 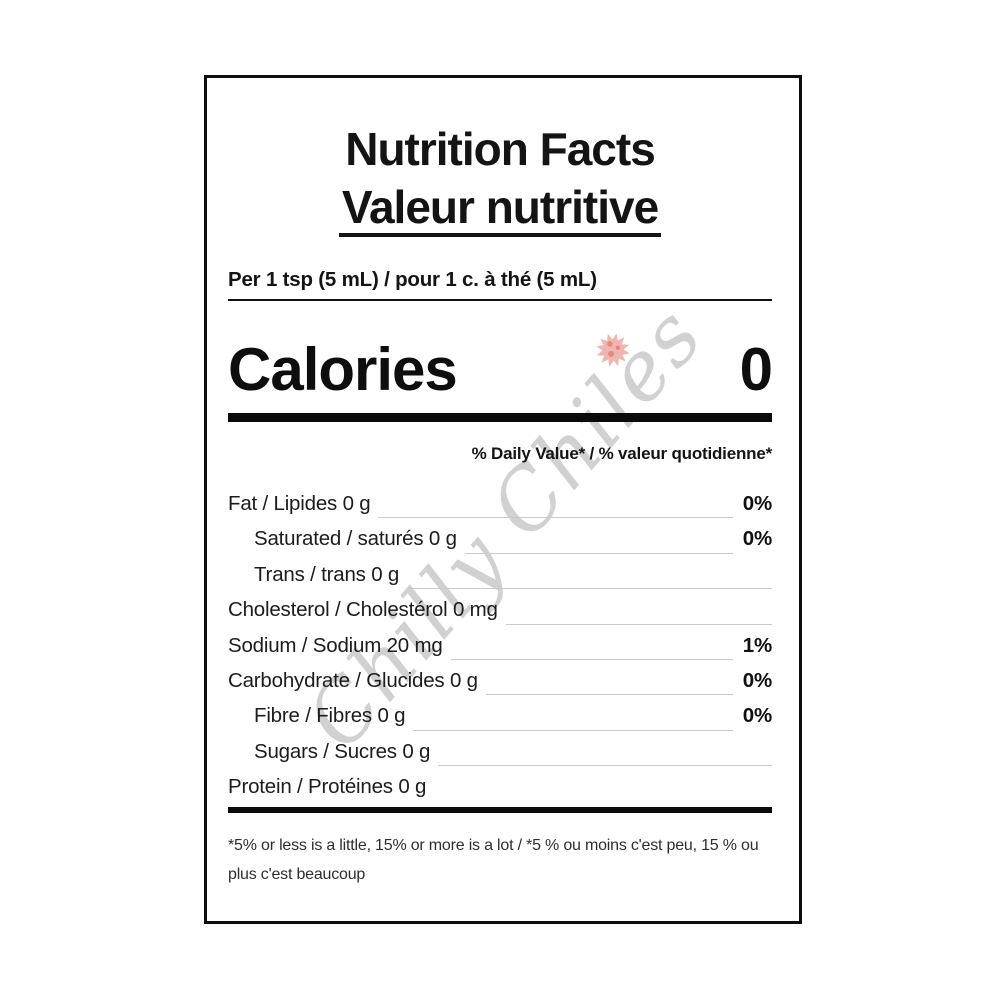 I want to click on nutrient-row-fat: Fat / Lipides 0 g 0%, so click(x=500, y=509).